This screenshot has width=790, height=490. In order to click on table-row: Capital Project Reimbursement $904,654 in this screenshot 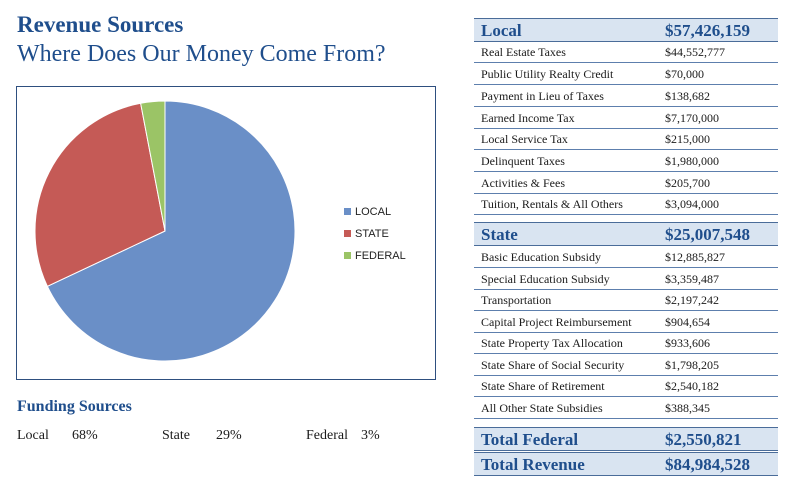, I will do `click(626, 322)`.